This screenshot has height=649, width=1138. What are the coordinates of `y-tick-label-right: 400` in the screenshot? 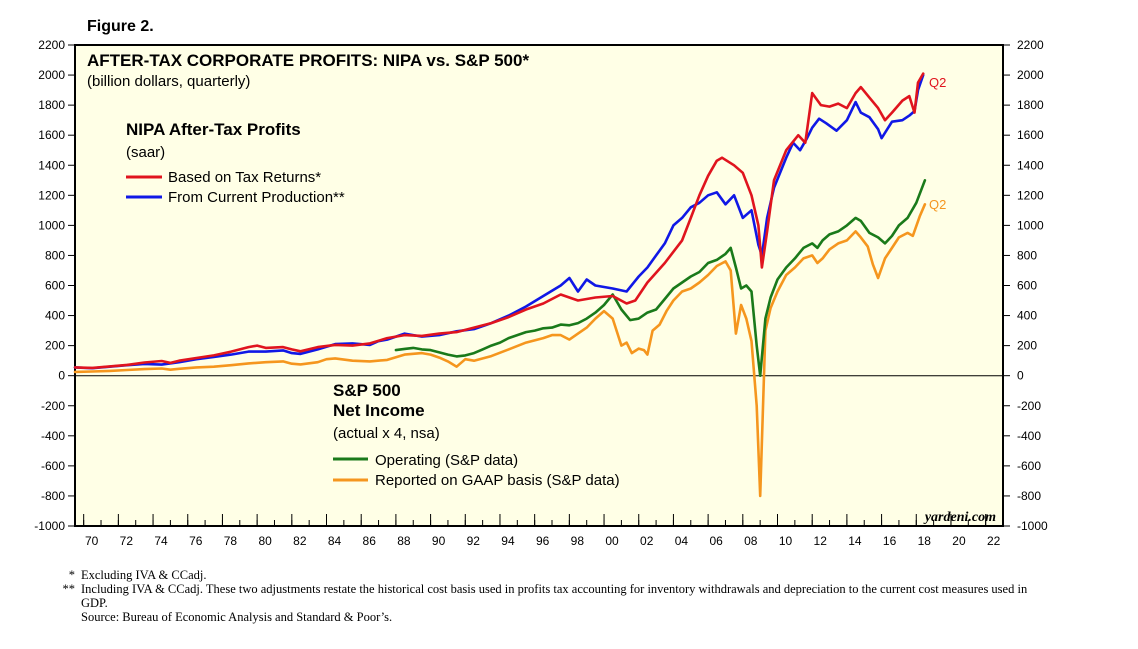 It's located at (1027, 316).